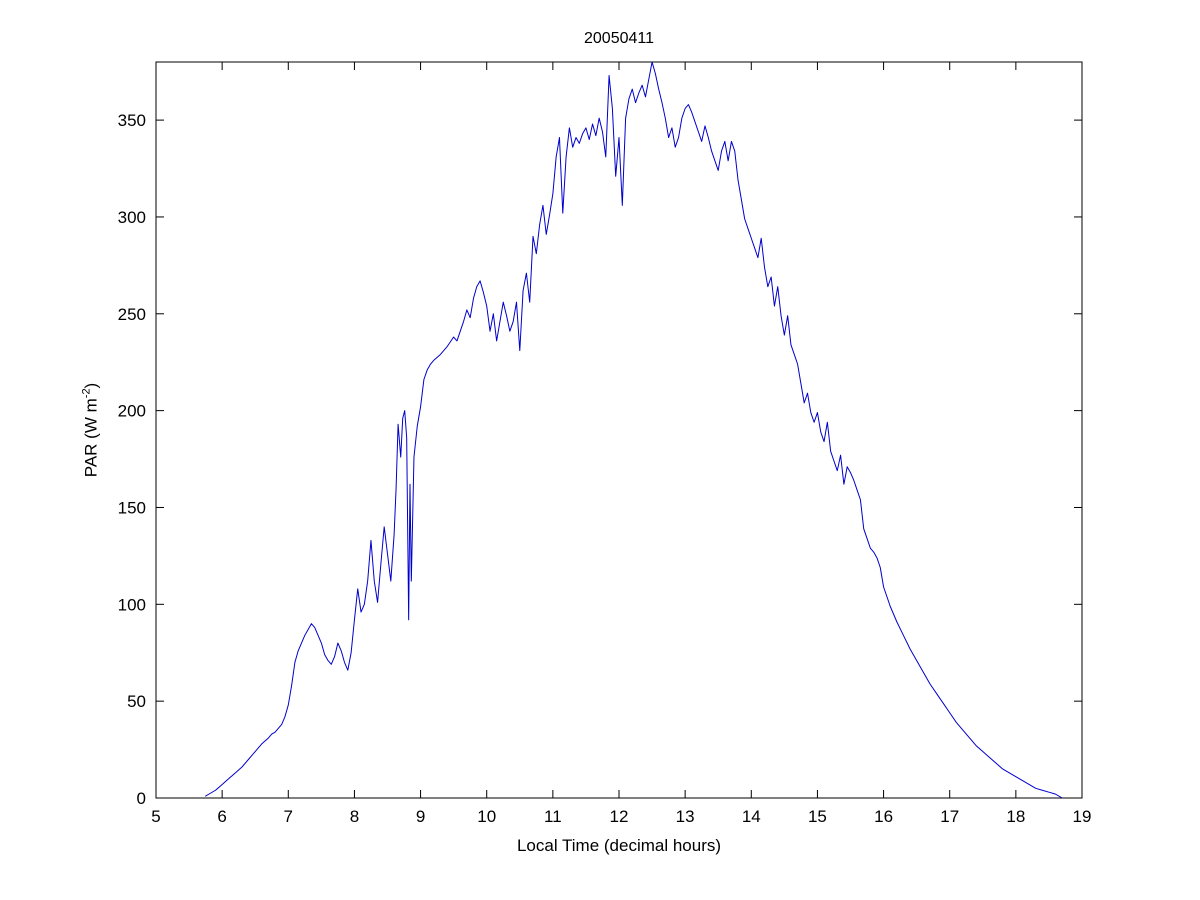 This screenshot has width=1200, height=900. Describe the element at coordinates (91, 438) in the screenshot. I see `y-axis-label-base: PAR (W m` at that location.